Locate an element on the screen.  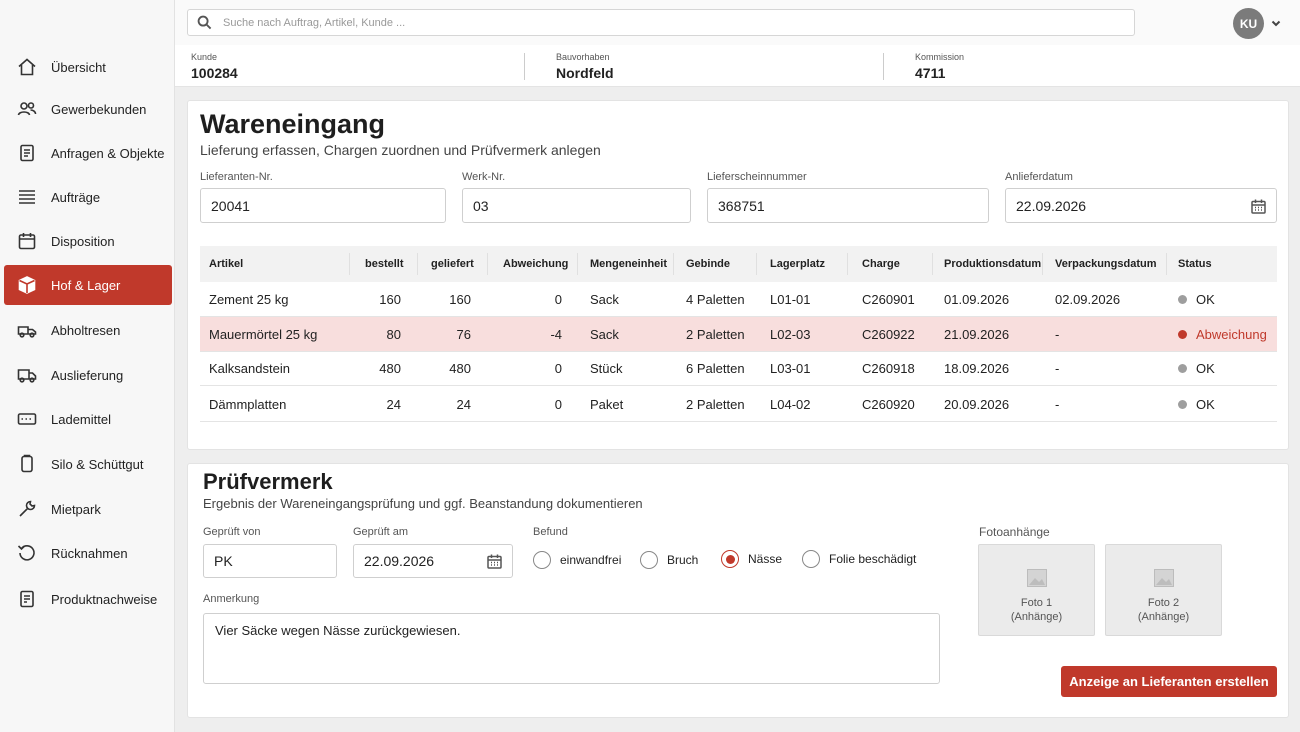
column-header: Verpackungsdatum is located at coordinates (1106, 264).